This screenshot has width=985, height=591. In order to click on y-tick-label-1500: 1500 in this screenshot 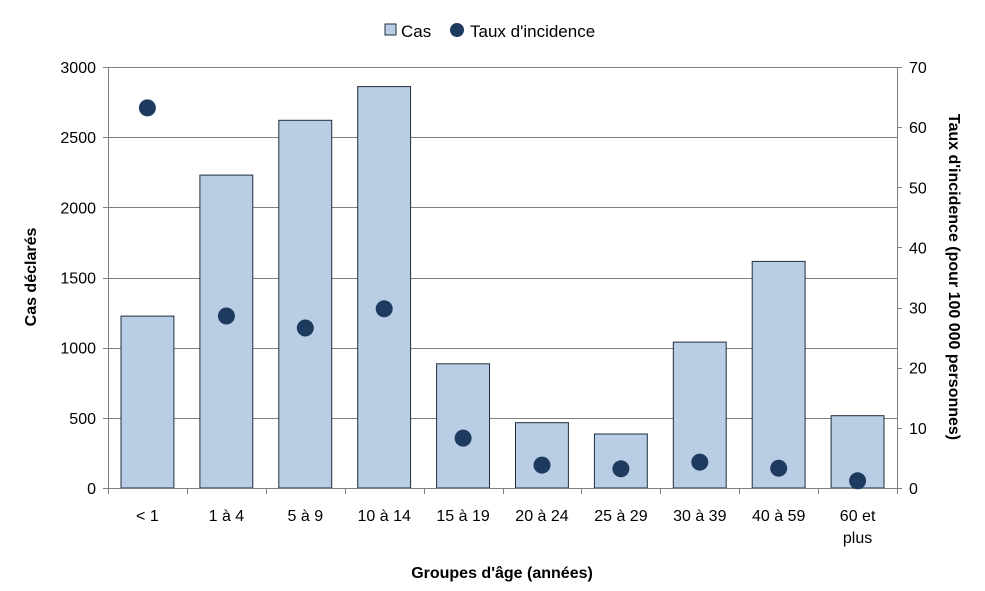, I will do `click(78, 279)`.